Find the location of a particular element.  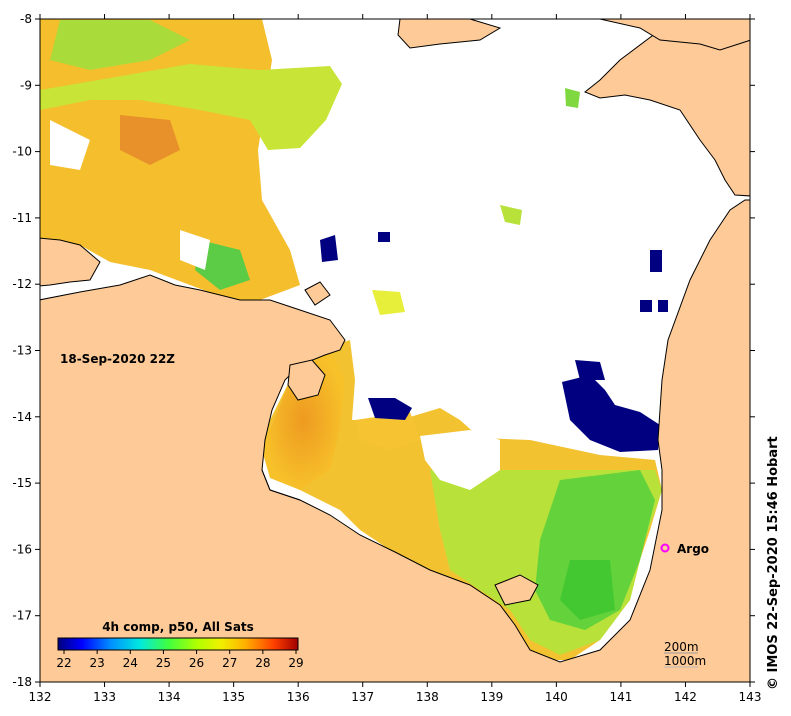

x-tick-label: 138 is located at coordinates (427, 697).